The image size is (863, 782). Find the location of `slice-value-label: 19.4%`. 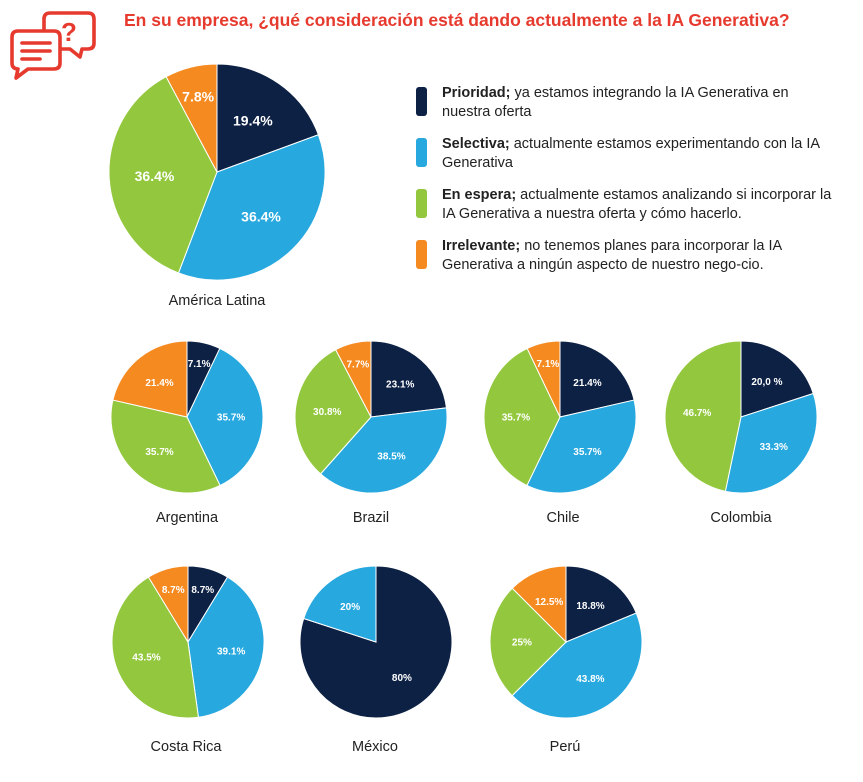

slice-value-label: 19.4% is located at coordinates (253, 121).